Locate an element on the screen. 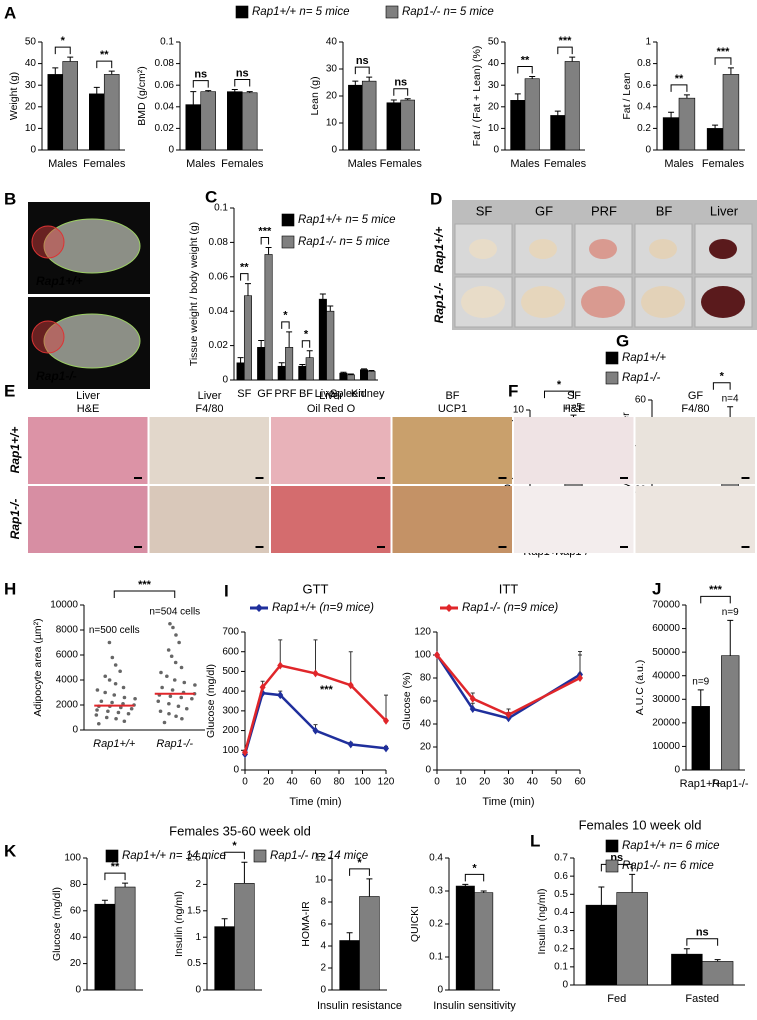 The image size is (757, 1020). y-tick-label: 0.6 is located at coordinates (561, 876).